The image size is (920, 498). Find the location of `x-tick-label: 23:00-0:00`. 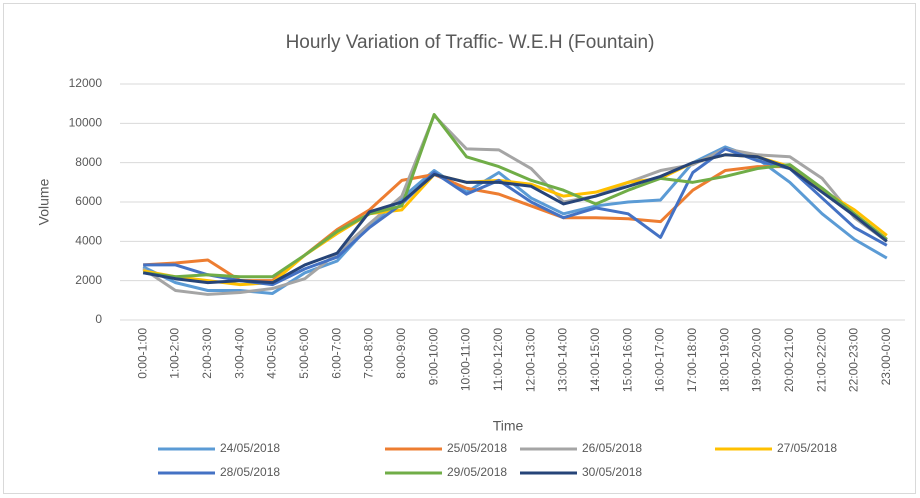

x-tick-label: 23:00-0:00 is located at coordinates (886, 357).